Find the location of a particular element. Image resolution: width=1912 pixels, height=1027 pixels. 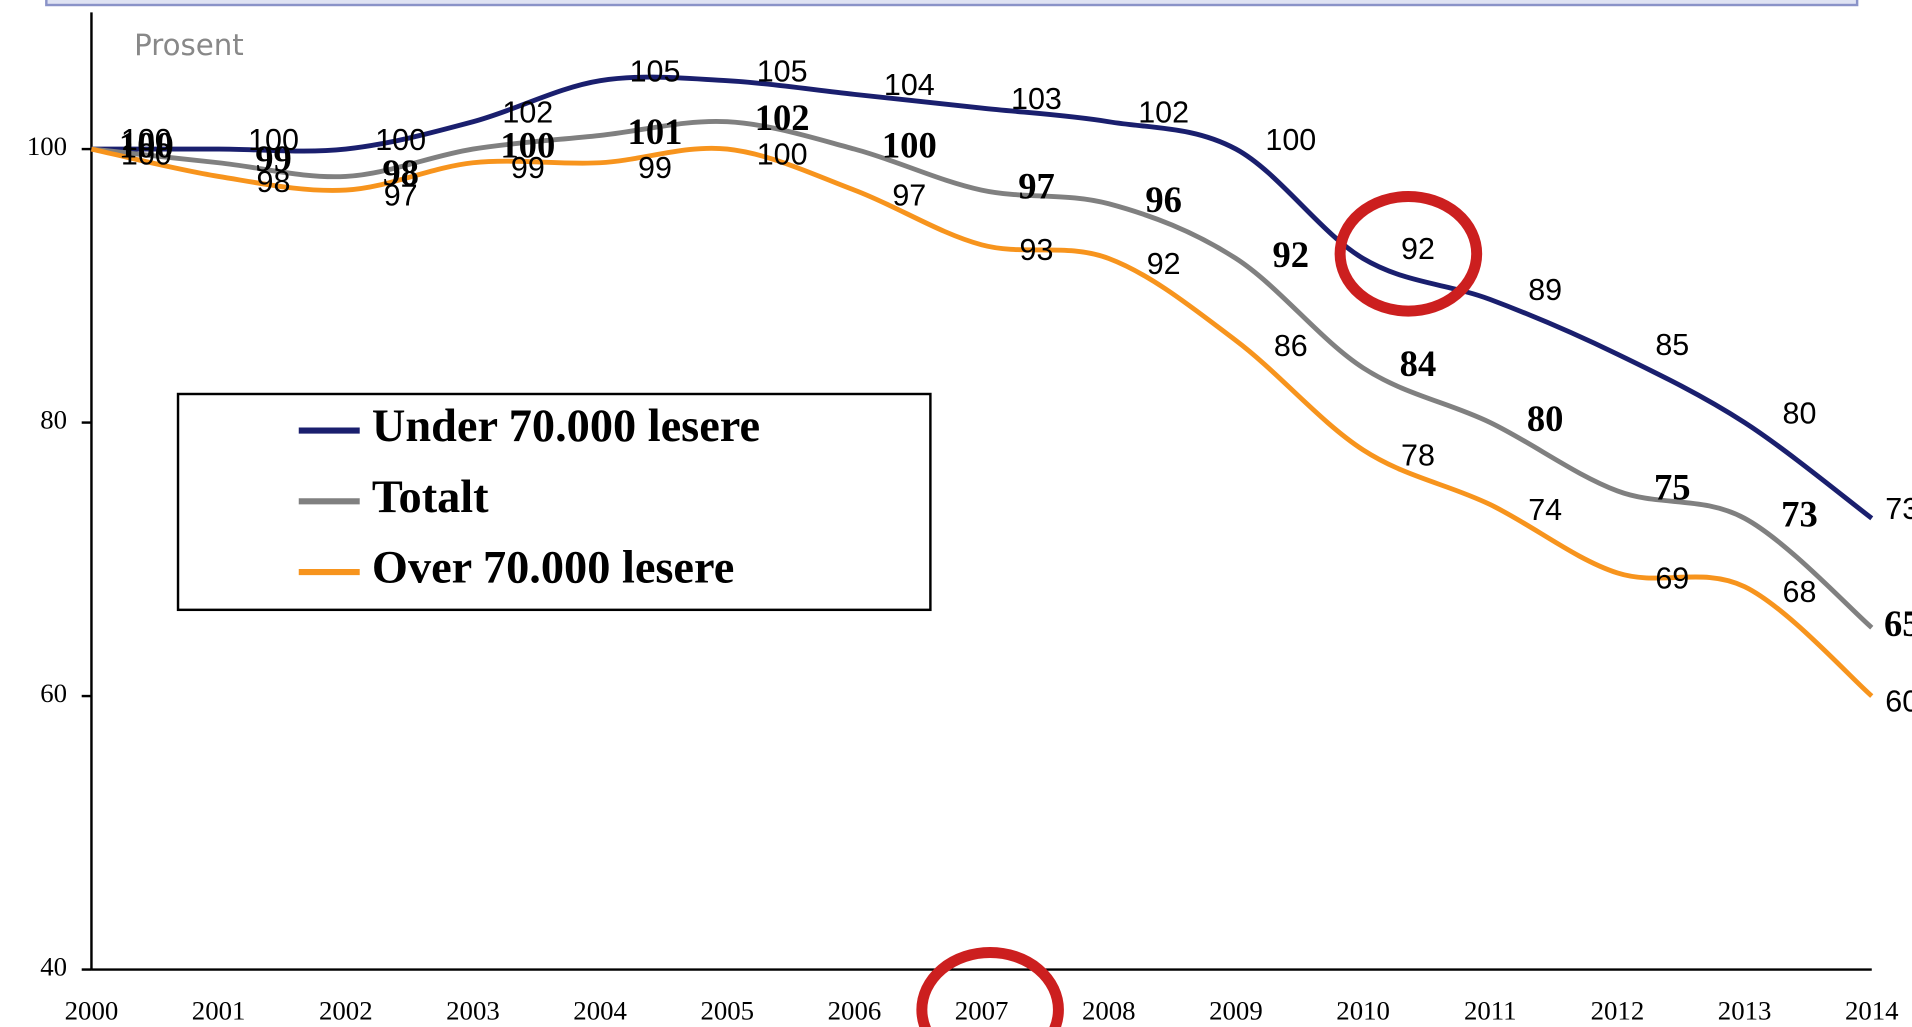

y-tick-label: 100 is located at coordinates (47, 146).